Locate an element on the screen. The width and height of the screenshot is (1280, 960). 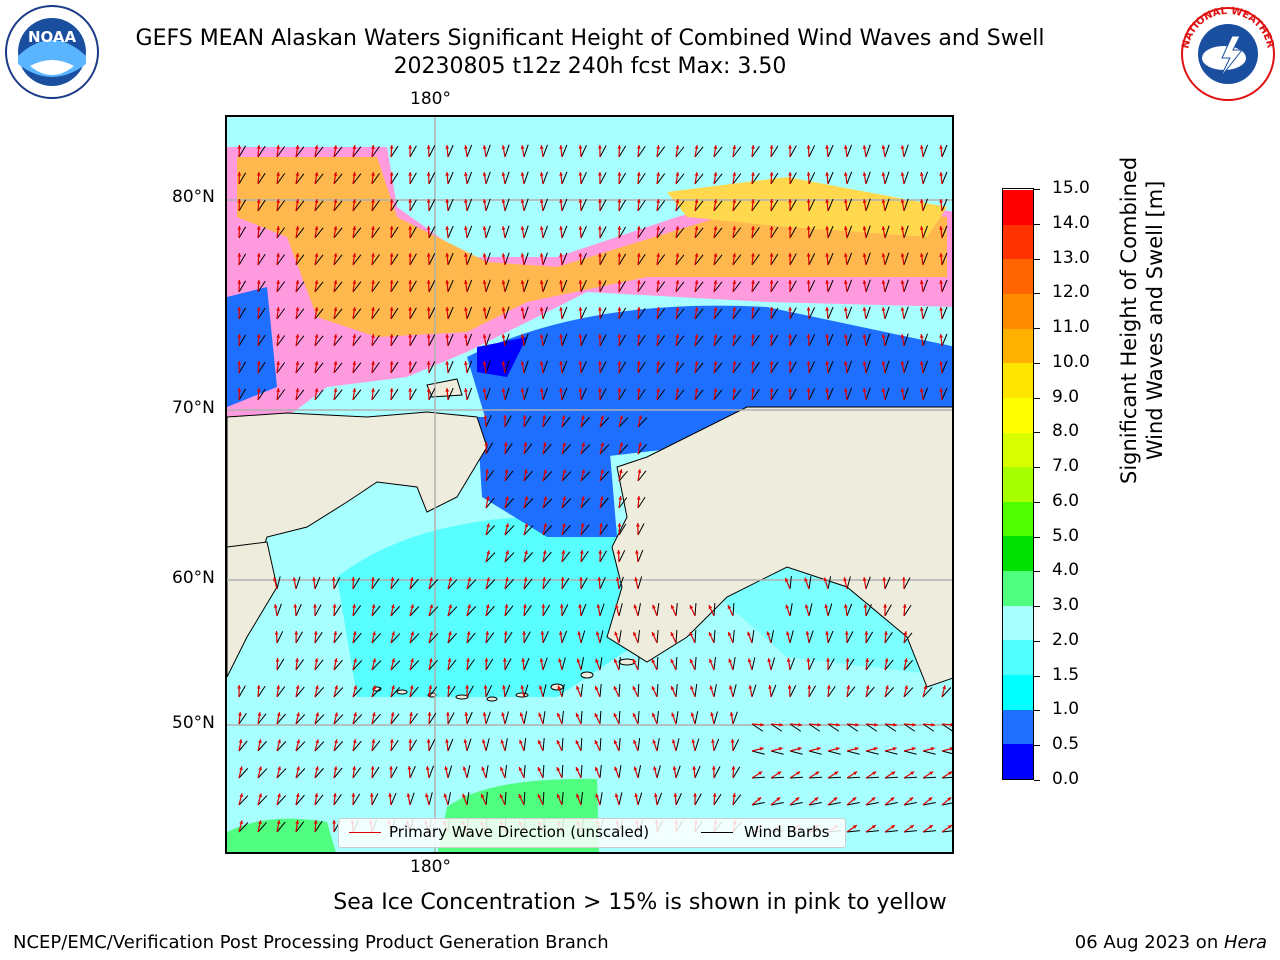
lat-label-80: 80°N is located at coordinates (193, 197).